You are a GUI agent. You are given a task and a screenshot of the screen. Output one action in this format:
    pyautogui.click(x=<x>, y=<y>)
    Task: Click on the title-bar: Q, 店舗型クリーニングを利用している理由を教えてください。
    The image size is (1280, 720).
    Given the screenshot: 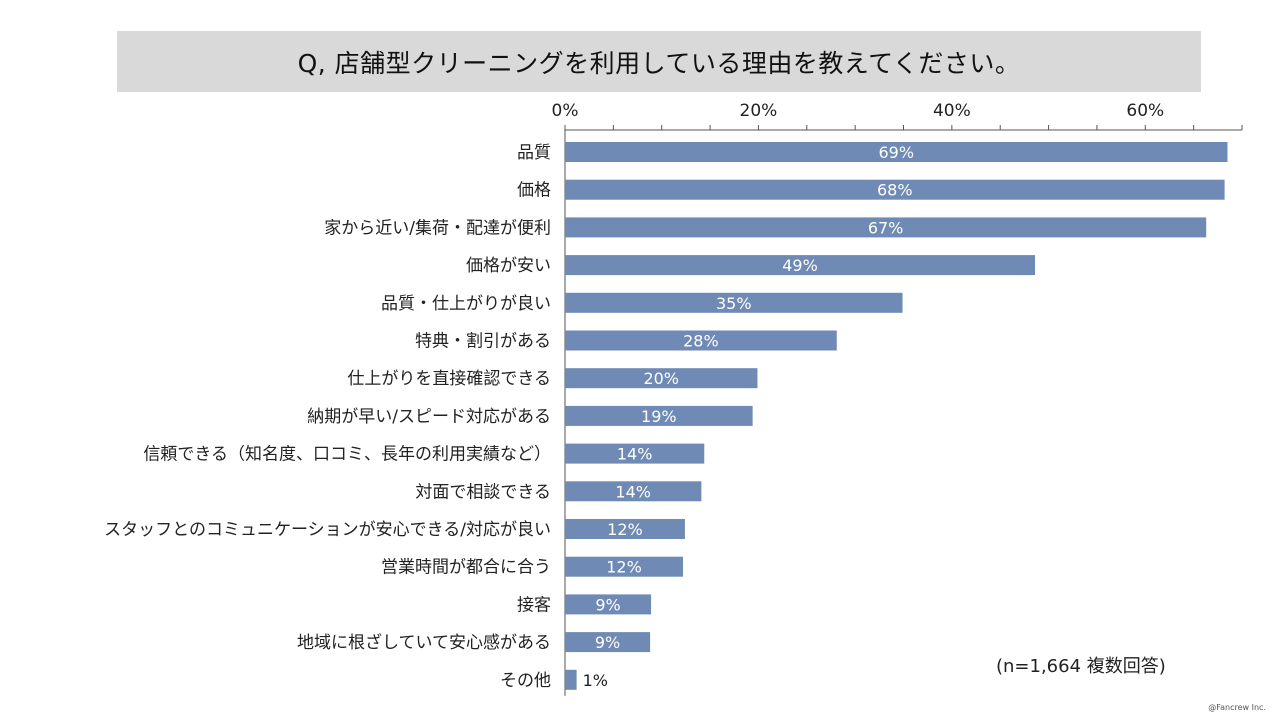 What is the action you would take?
    pyautogui.click(x=659, y=61)
    